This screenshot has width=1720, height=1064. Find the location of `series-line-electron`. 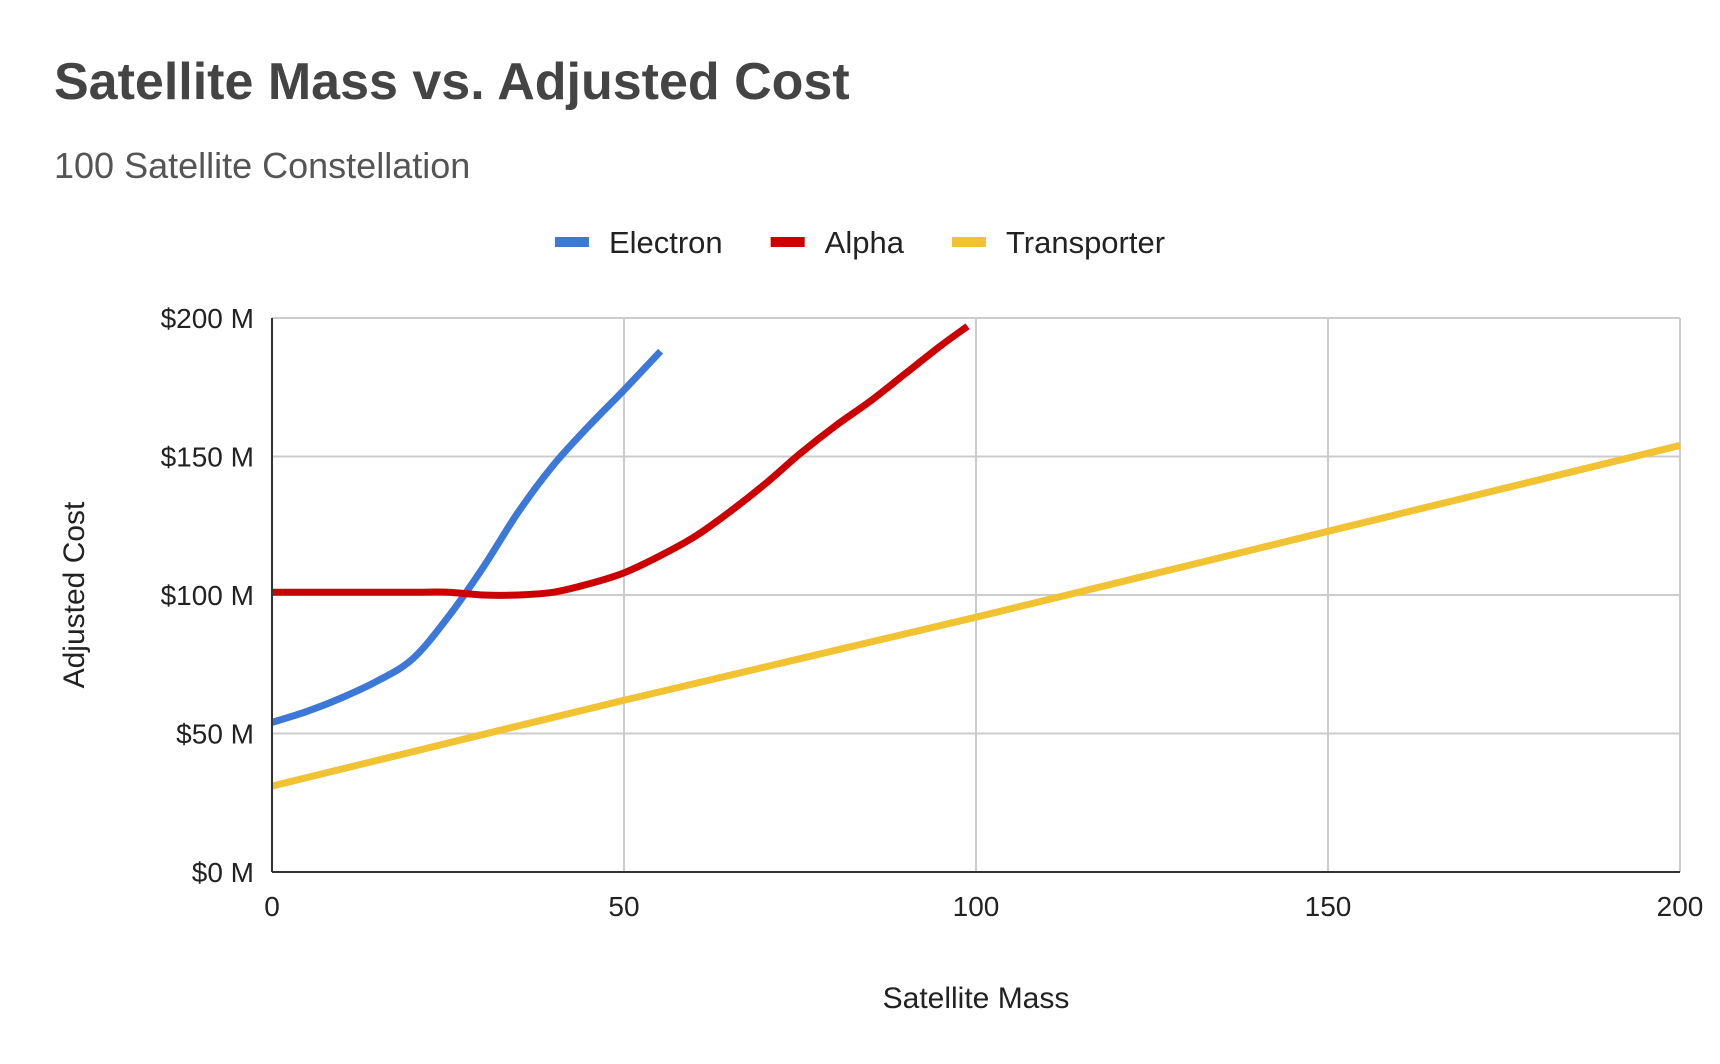

series-line-electron is located at coordinates (468, 537).